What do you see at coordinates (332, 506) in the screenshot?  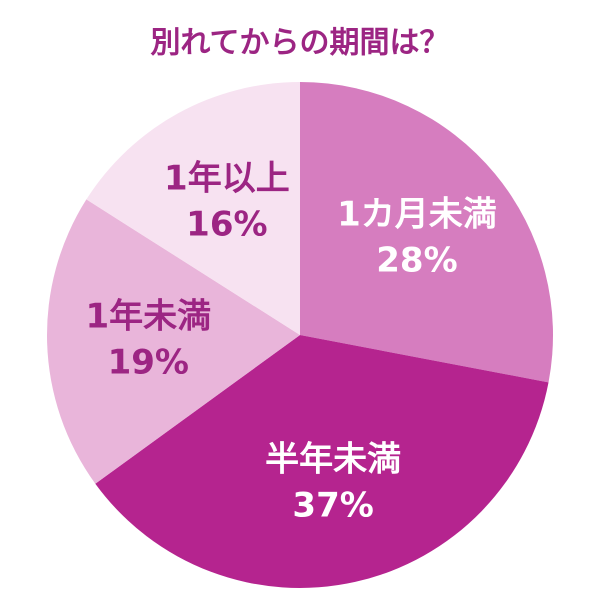 I see `value-label: 37%` at bounding box center [332, 506].